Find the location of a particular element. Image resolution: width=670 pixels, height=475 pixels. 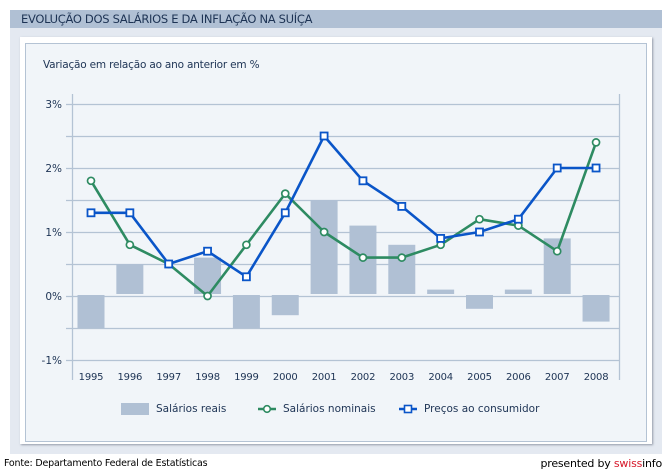

x-tick-label: 2005 is located at coordinates (479, 377).